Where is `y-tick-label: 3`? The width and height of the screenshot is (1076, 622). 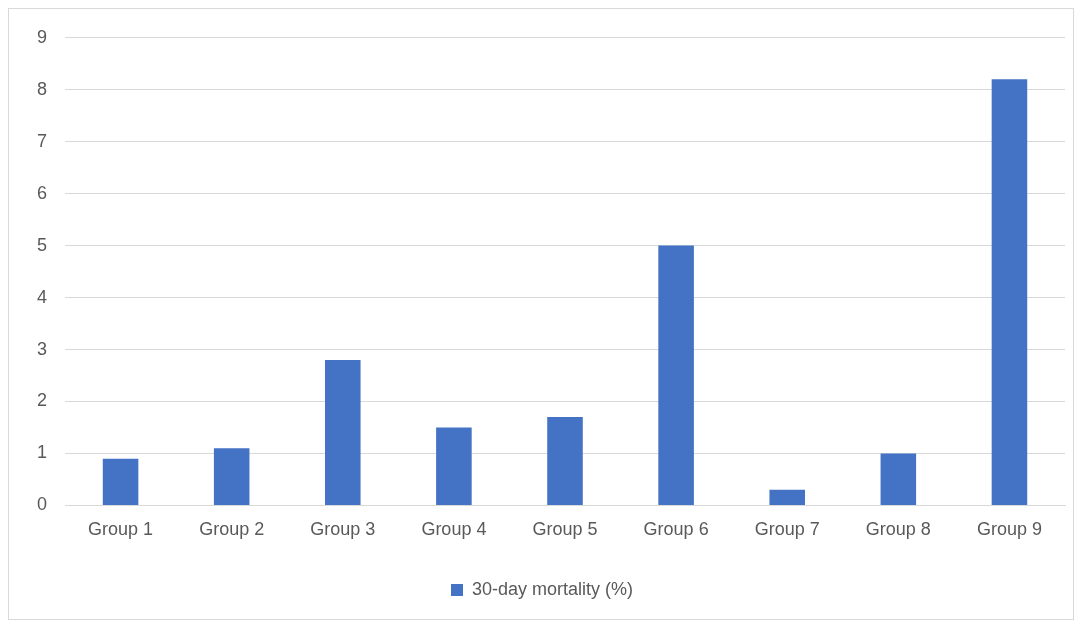
y-tick-label: 3 is located at coordinates (42, 348).